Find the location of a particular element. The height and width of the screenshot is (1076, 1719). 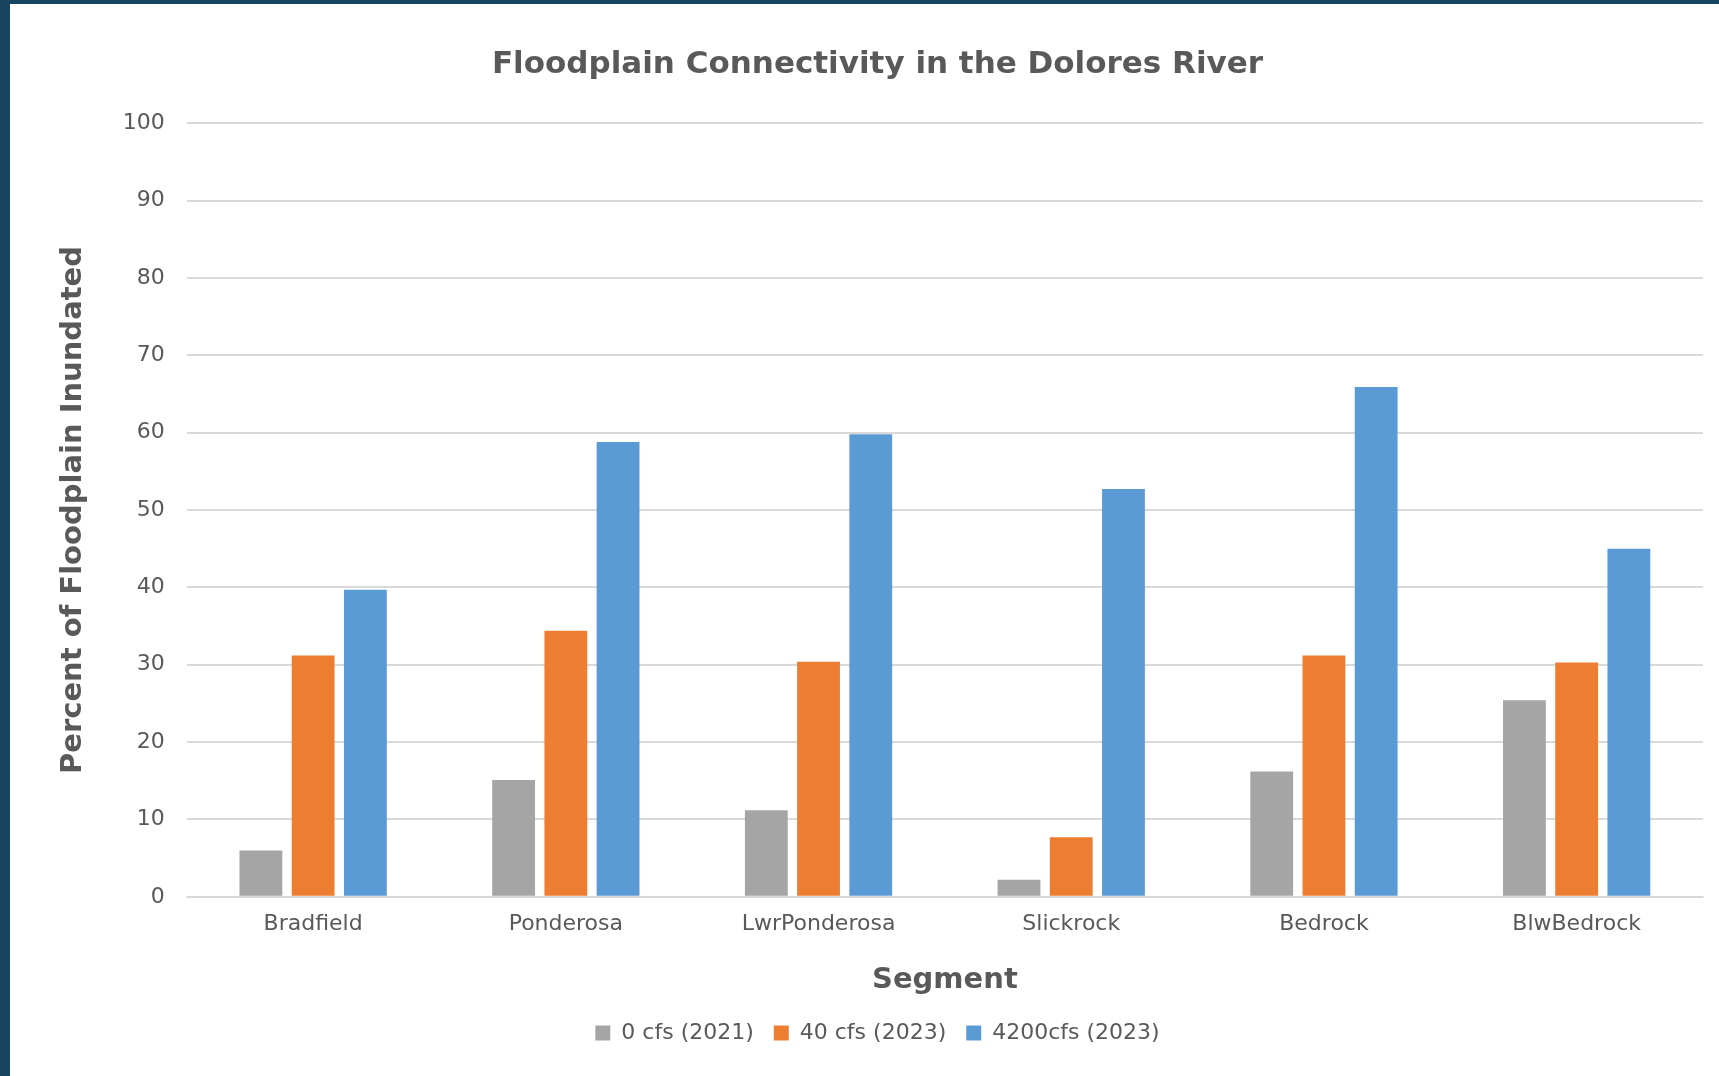

y-tick-label: 0 is located at coordinates (157, 895).